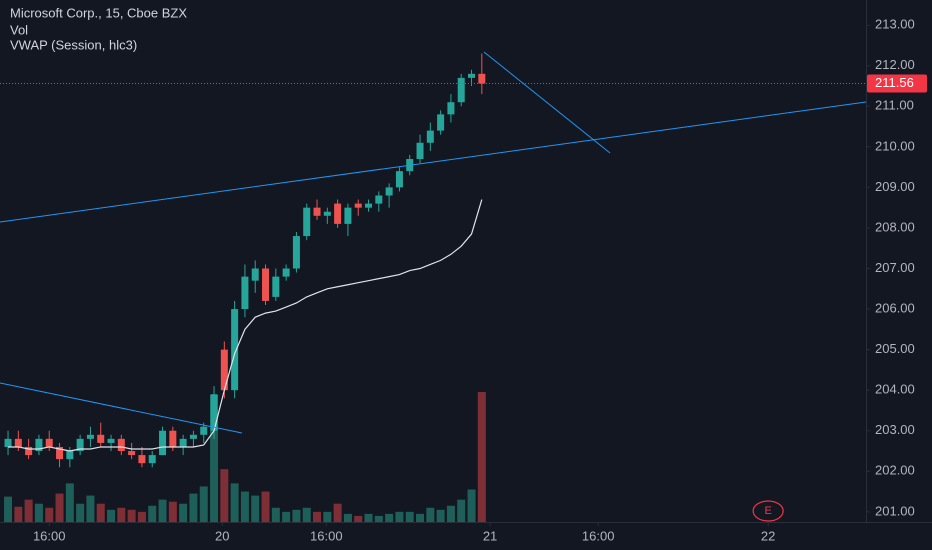 The image size is (932, 550). I want to click on y-tick-label: 210.00, so click(895, 145).